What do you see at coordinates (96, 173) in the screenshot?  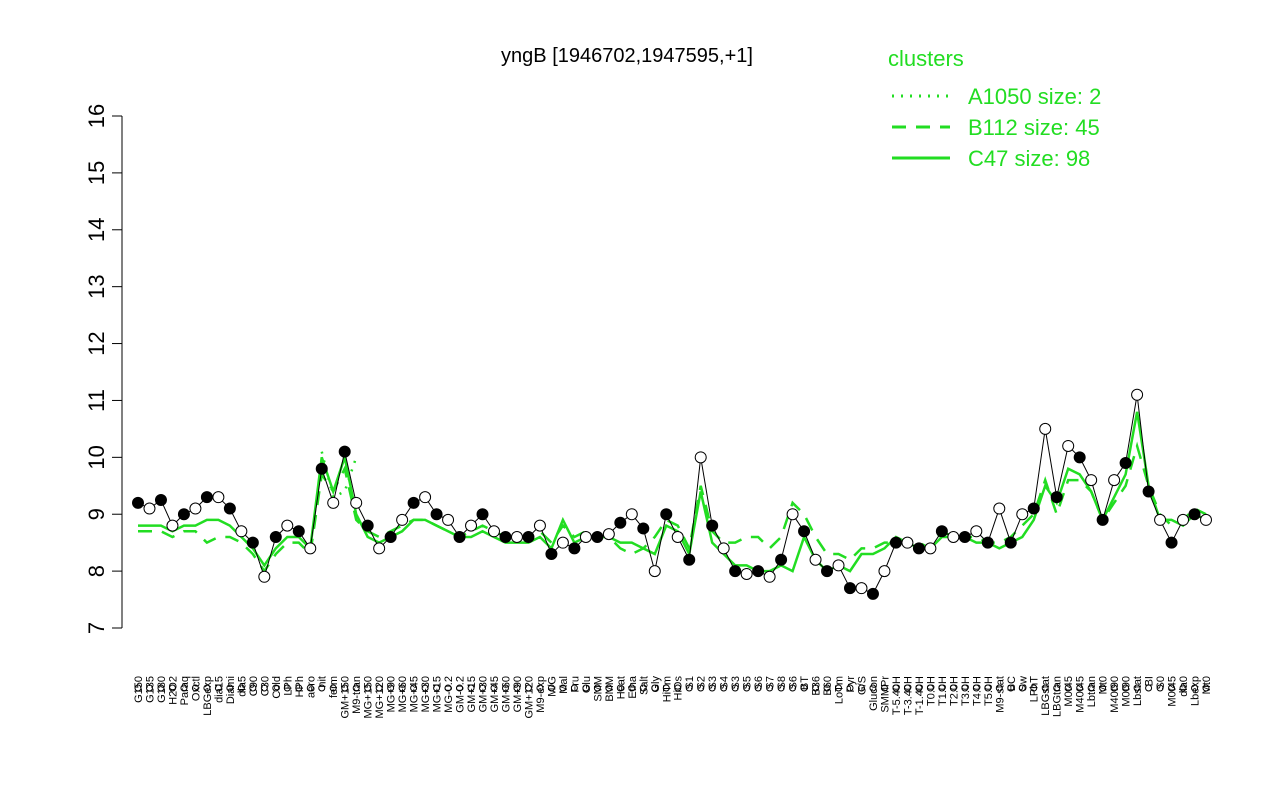 I see `y-tick-label: 15` at bounding box center [96, 173].